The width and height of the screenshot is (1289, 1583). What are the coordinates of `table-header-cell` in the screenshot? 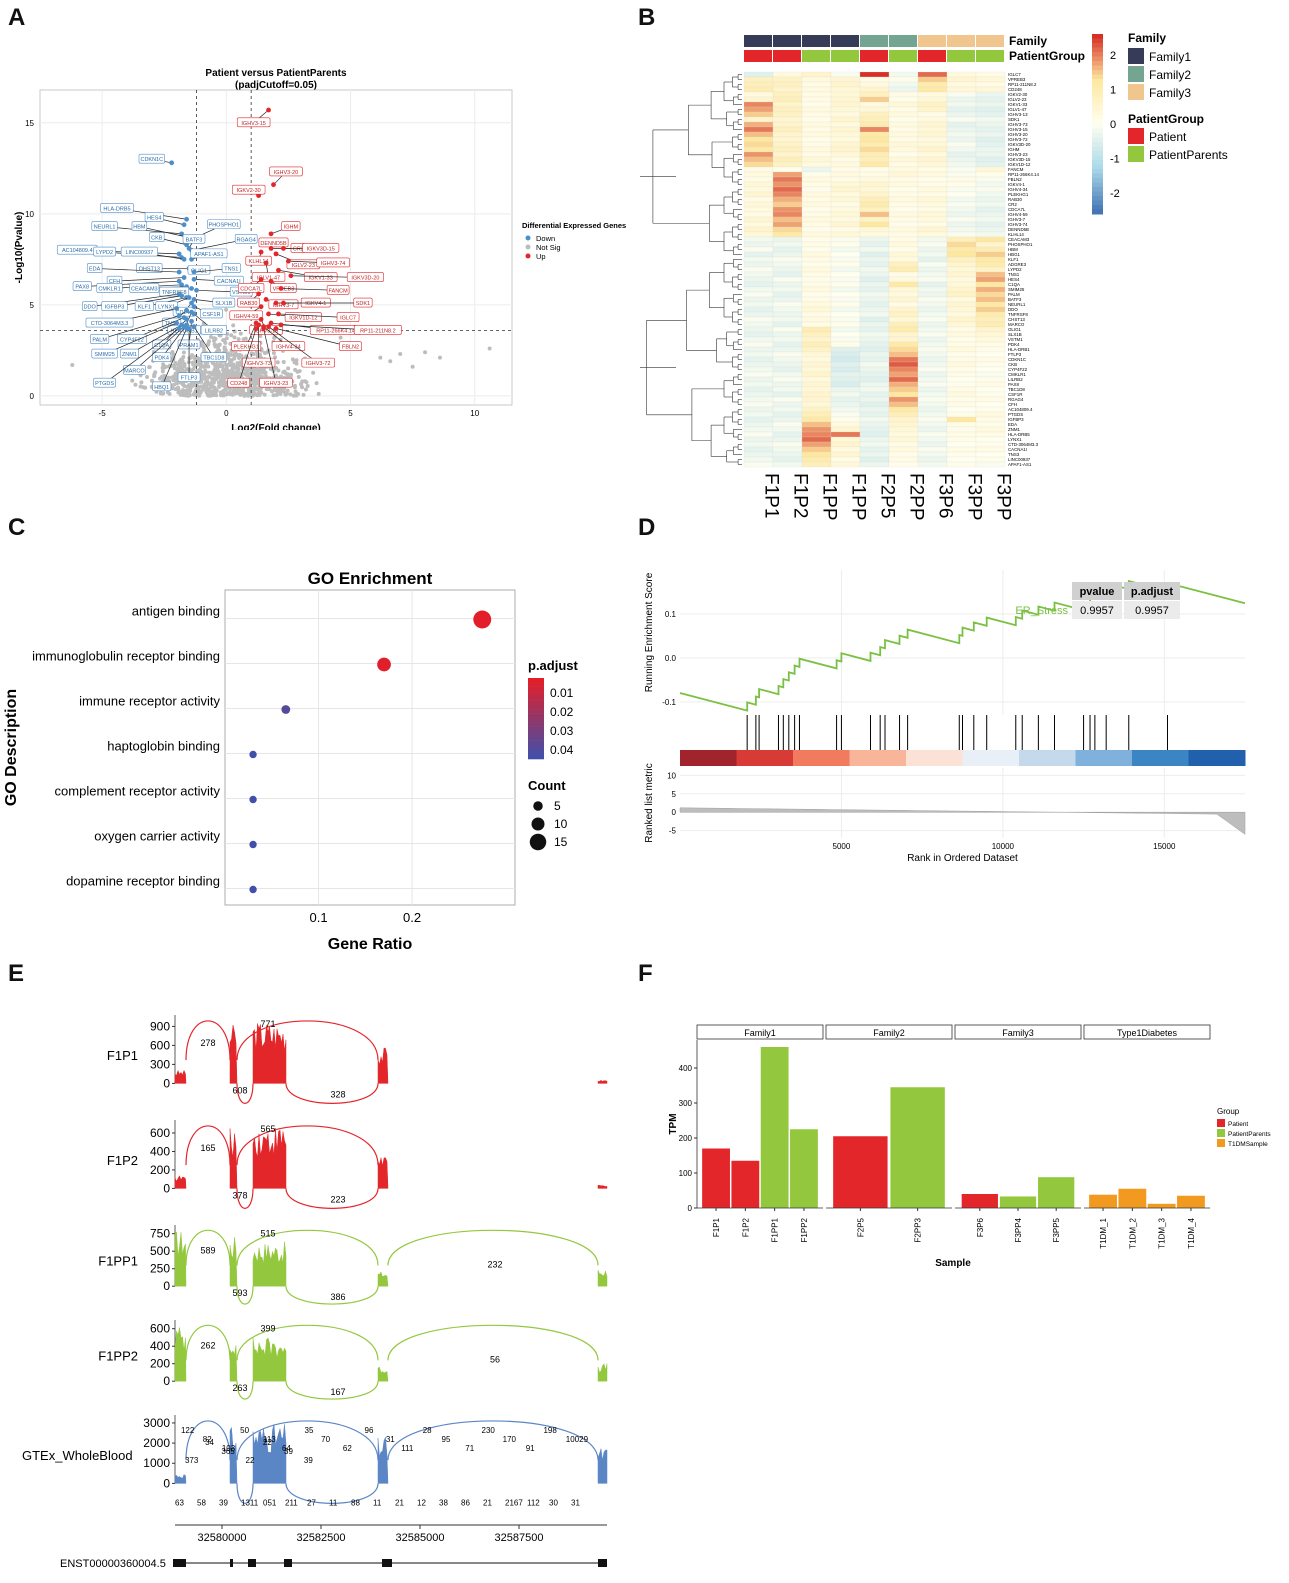 It's located at (1152, 591).